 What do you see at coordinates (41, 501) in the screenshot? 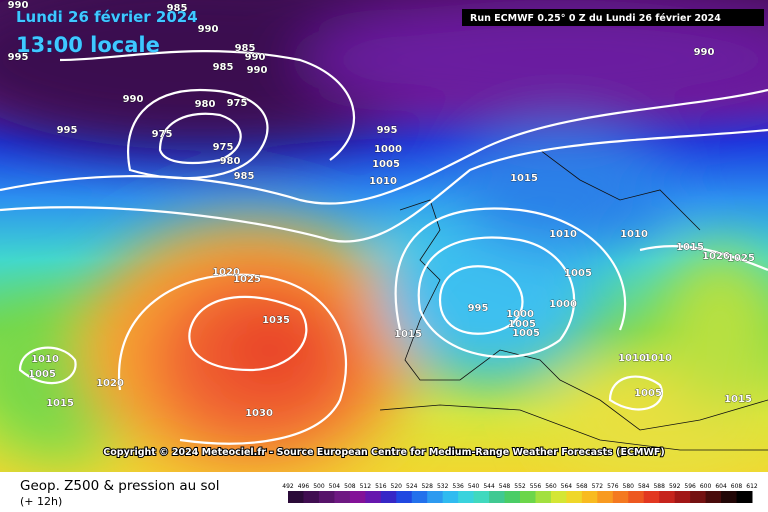
I see `lead-time: (+ 12h)` at bounding box center [41, 501].